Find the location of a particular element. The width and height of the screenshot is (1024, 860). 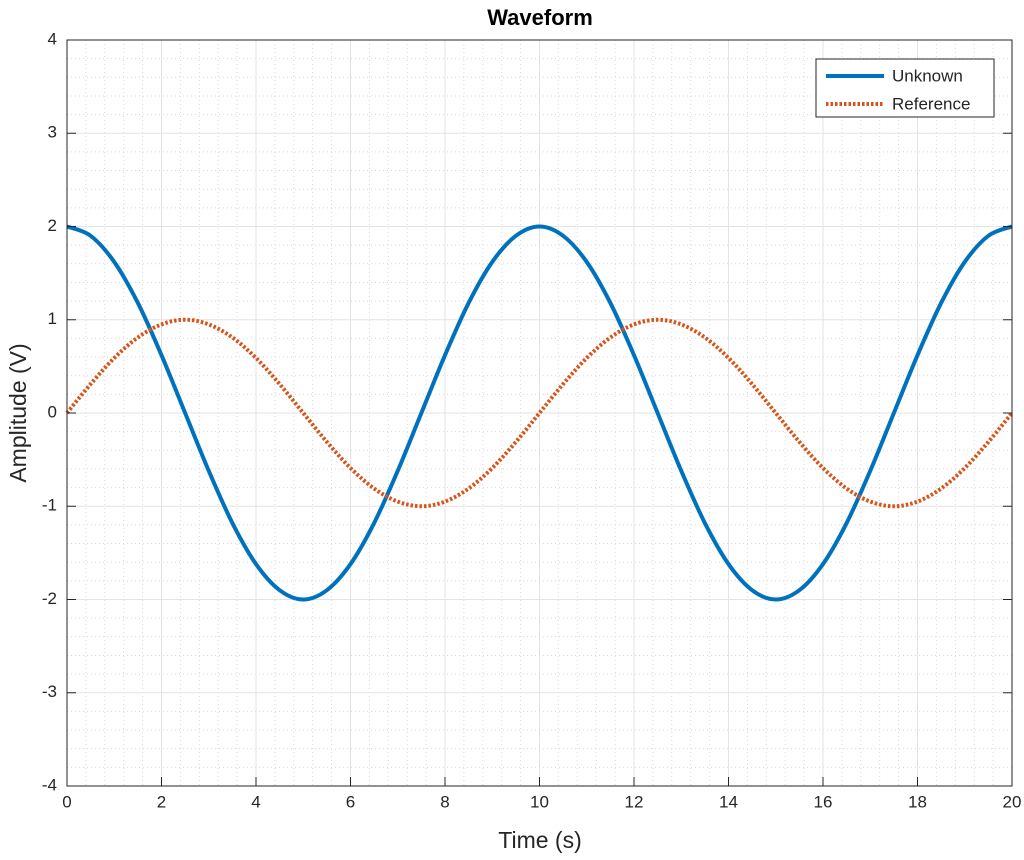

y-tick-label: 3 is located at coordinates (52, 132).